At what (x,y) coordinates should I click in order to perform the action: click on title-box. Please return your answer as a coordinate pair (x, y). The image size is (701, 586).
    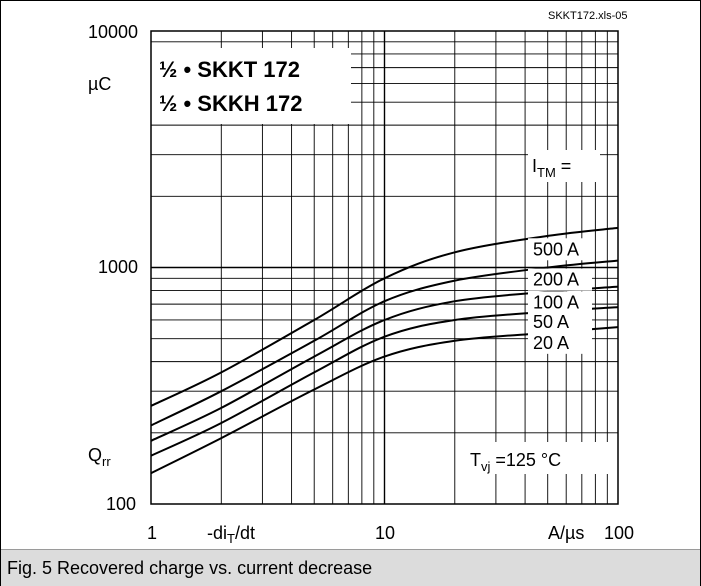
    Looking at the image, I should click on (251, 86).